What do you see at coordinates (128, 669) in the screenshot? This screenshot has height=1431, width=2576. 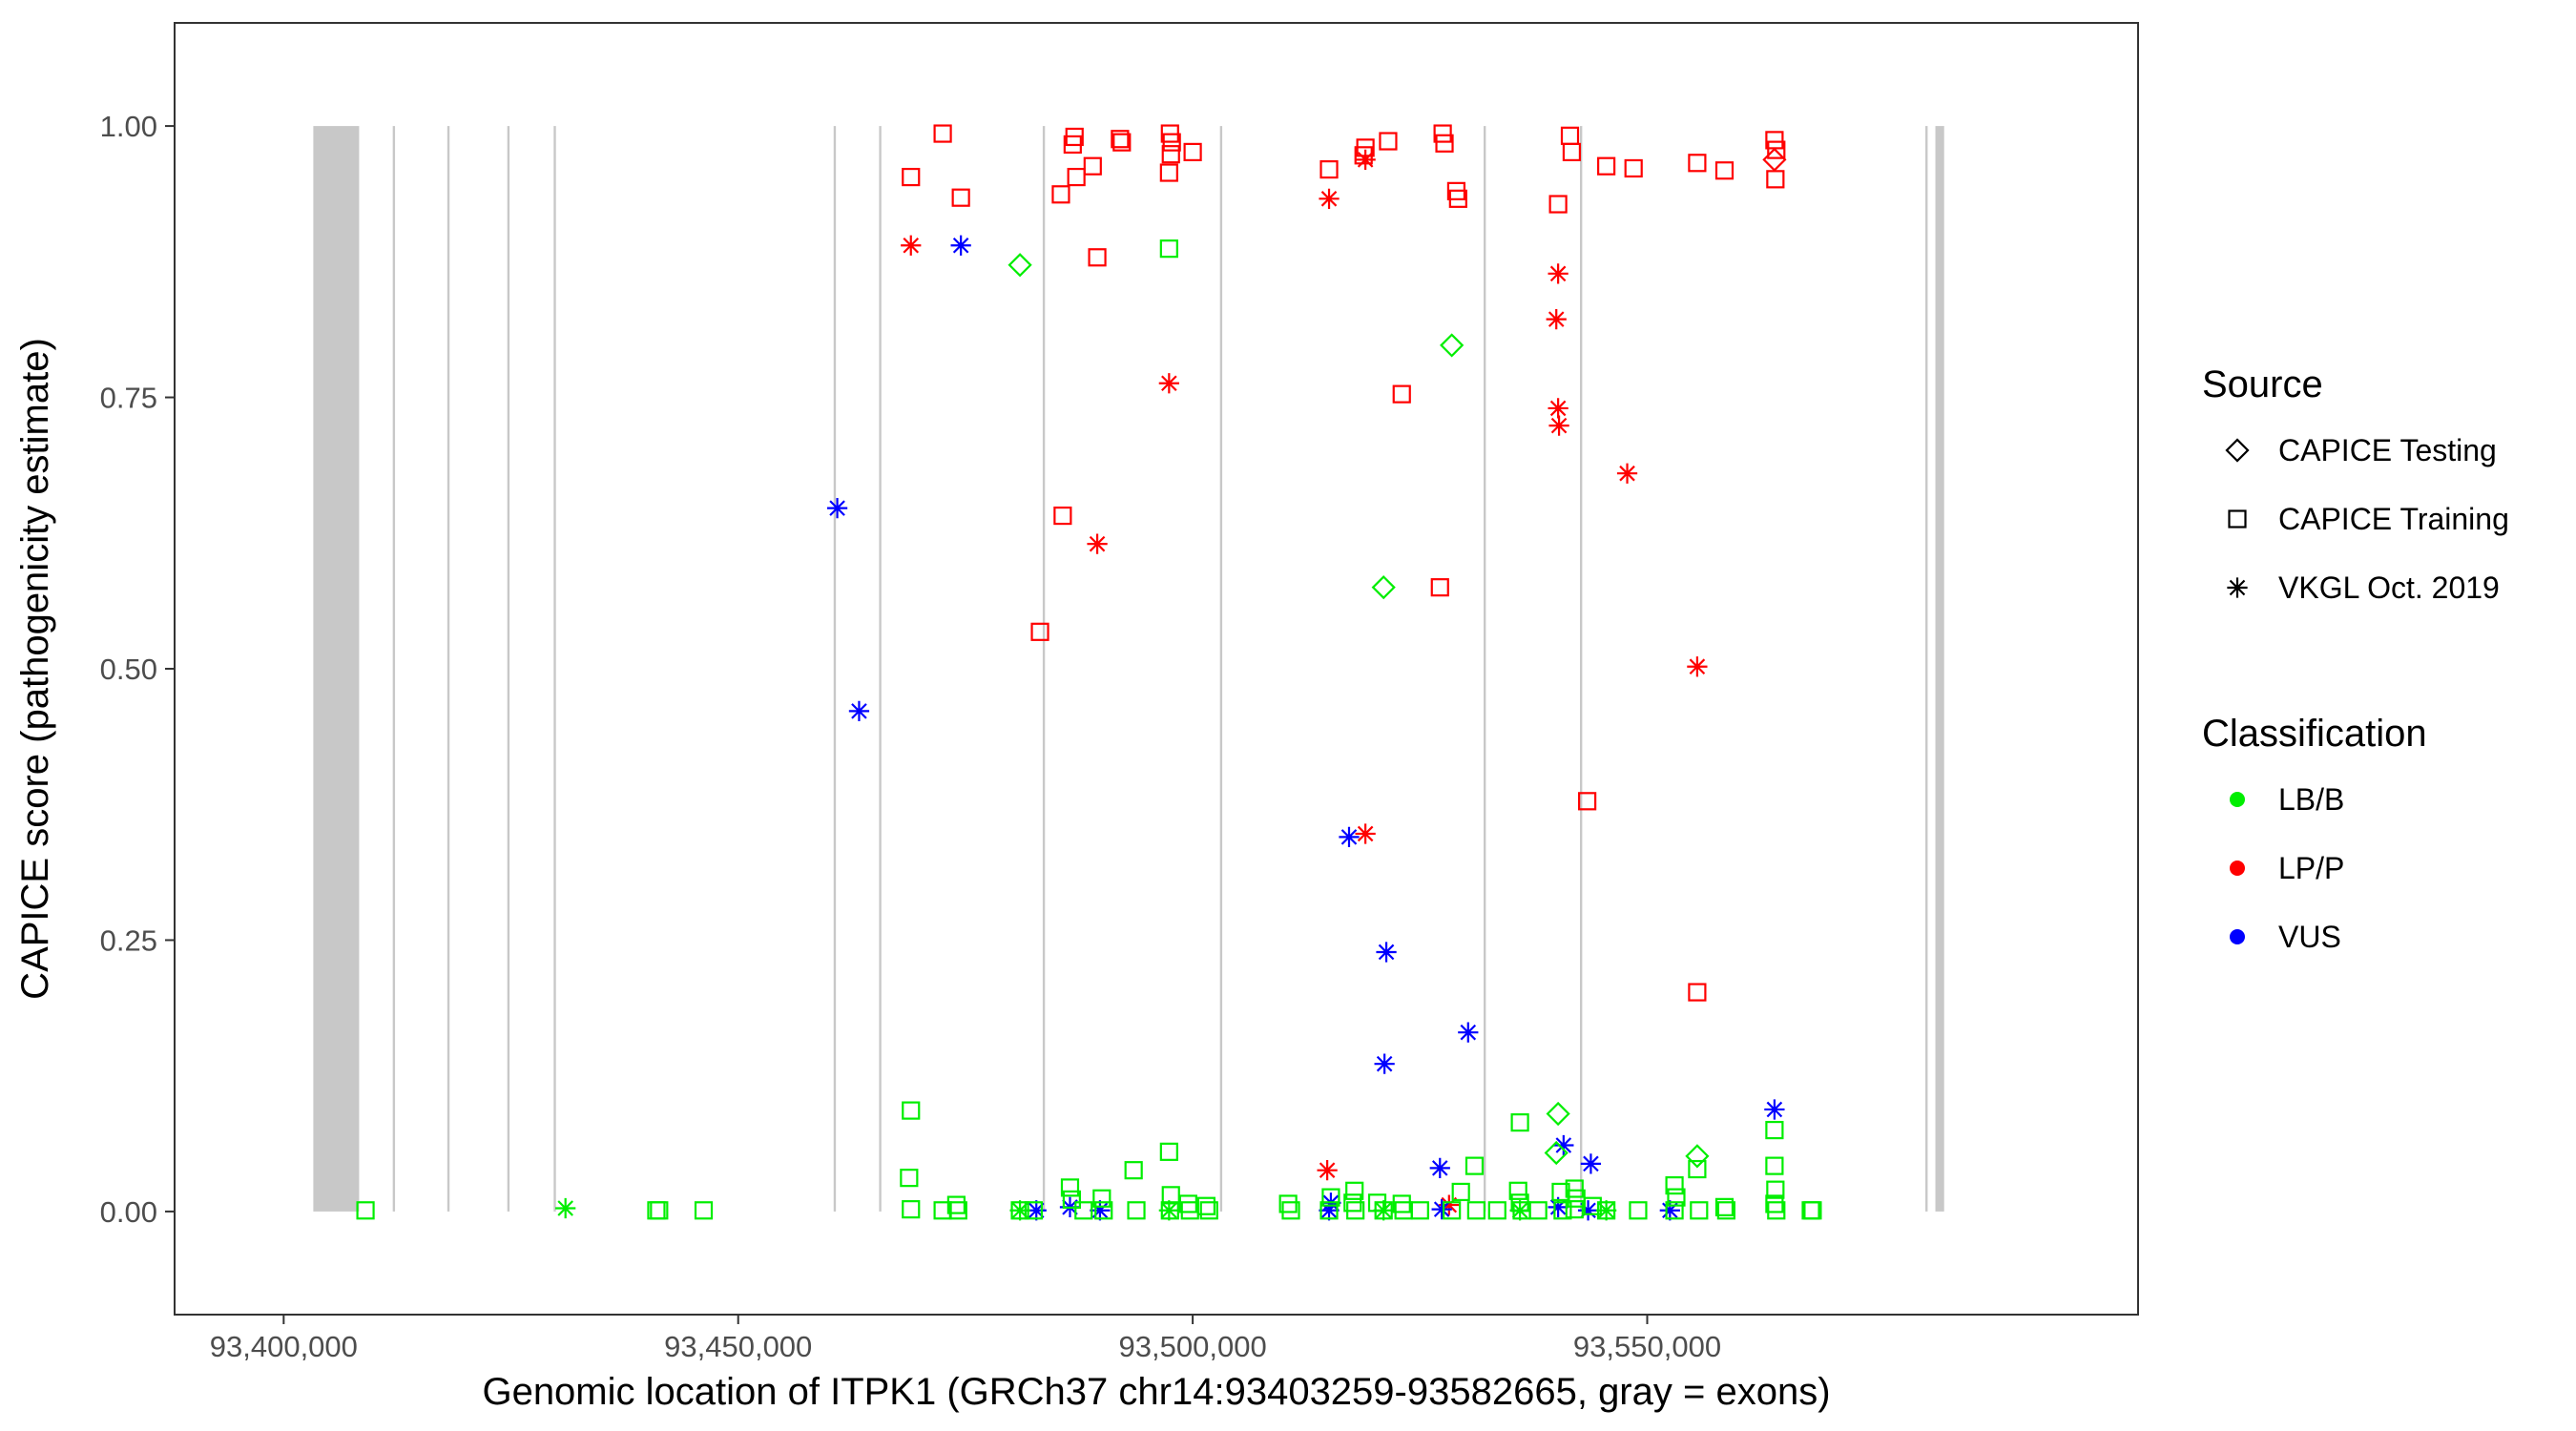 I see `y-tick-label: 0.50` at bounding box center [128, 669].